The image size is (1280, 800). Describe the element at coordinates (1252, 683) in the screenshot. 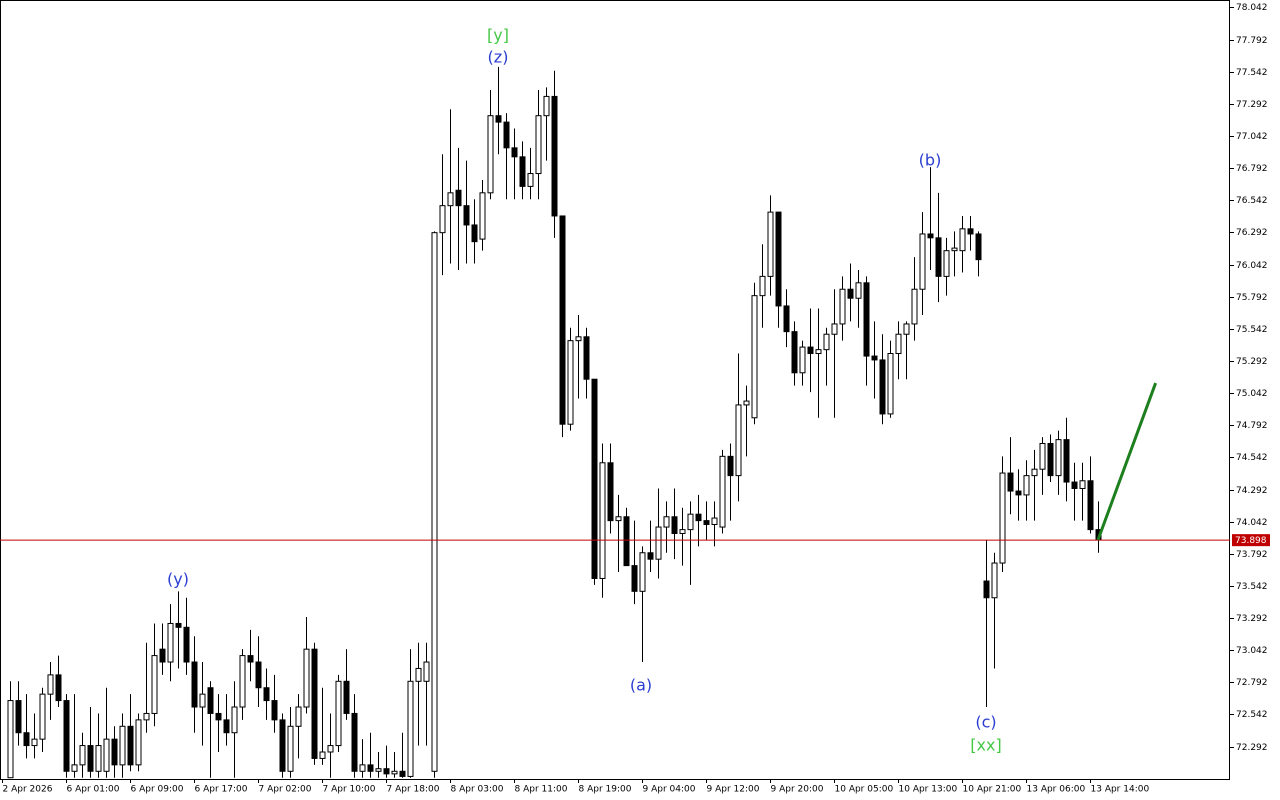

I see `y-tick-label: 72.792` at that location.